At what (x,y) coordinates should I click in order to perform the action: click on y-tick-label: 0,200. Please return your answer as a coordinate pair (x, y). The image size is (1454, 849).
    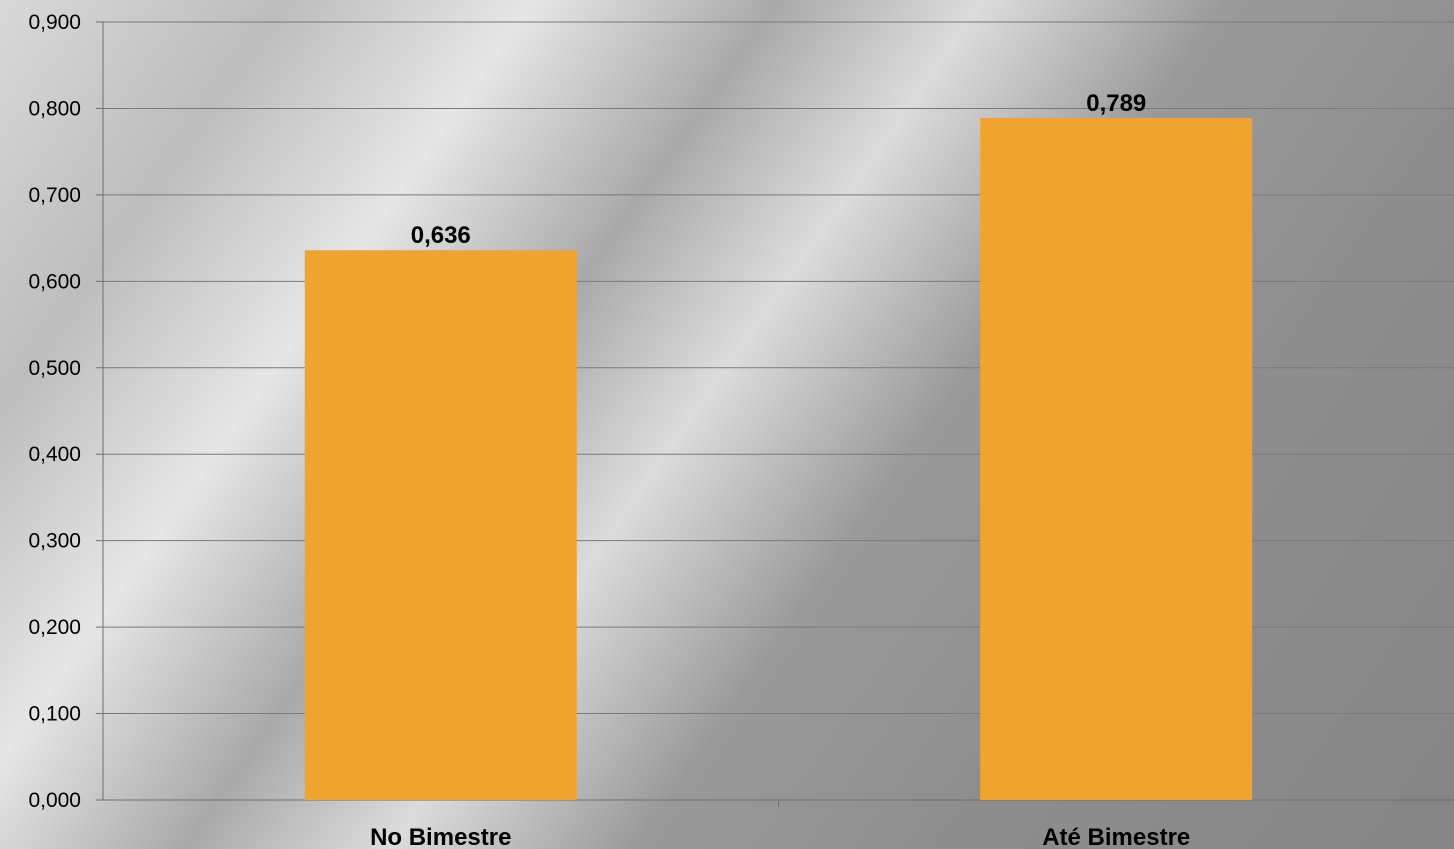
    Looking at the image, I should click on (54, 627).